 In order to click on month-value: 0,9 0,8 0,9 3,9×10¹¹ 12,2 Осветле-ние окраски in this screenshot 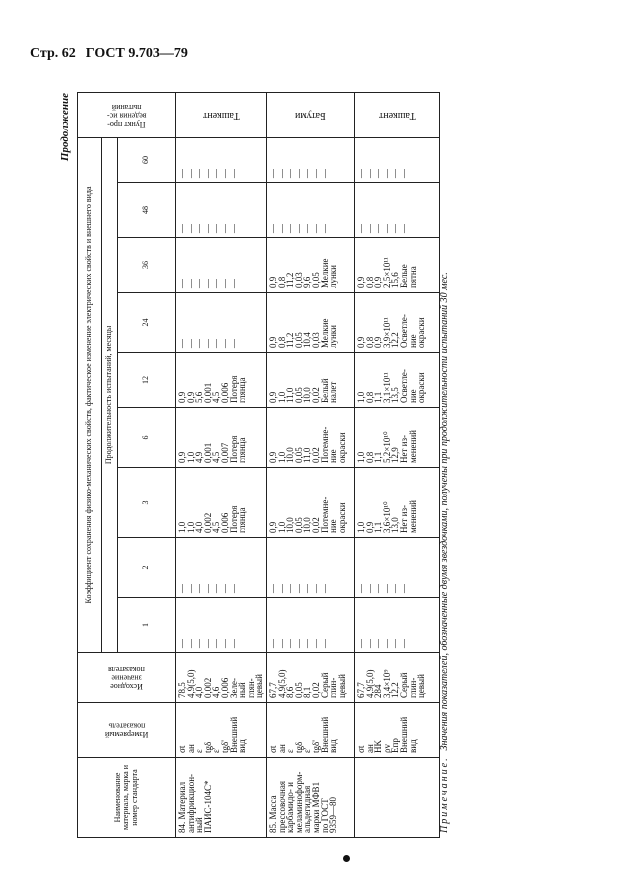, I will do `click(397, 322)`.